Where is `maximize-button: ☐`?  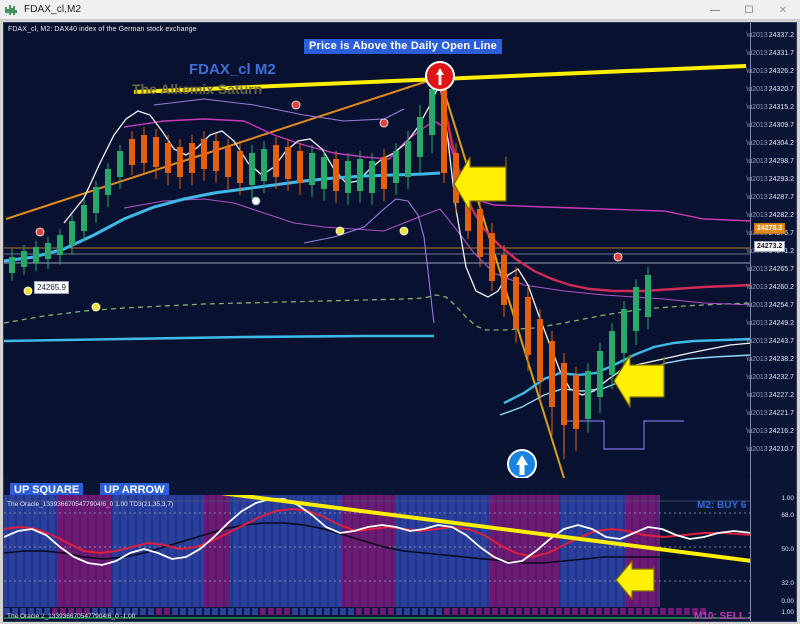
maximize-button: ☐ is located at coordinates (749, 10).